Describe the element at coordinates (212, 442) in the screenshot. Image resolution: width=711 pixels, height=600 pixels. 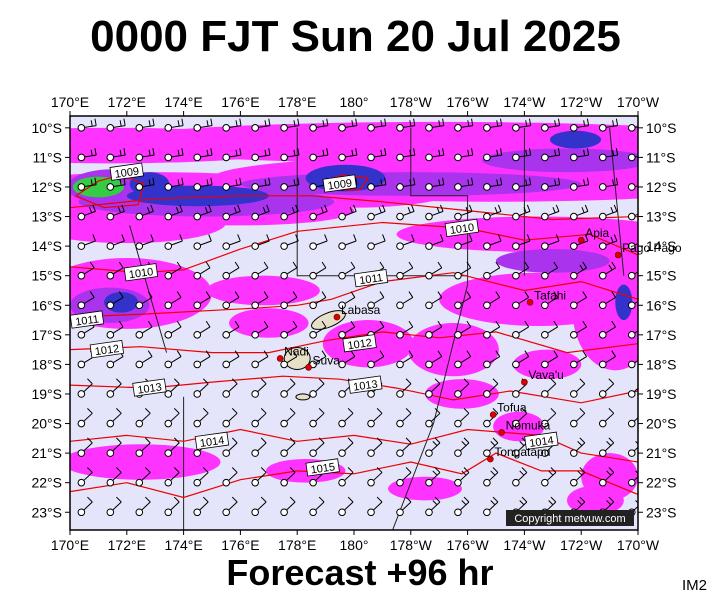
I see `isobar-label-text: 1014` at that location.